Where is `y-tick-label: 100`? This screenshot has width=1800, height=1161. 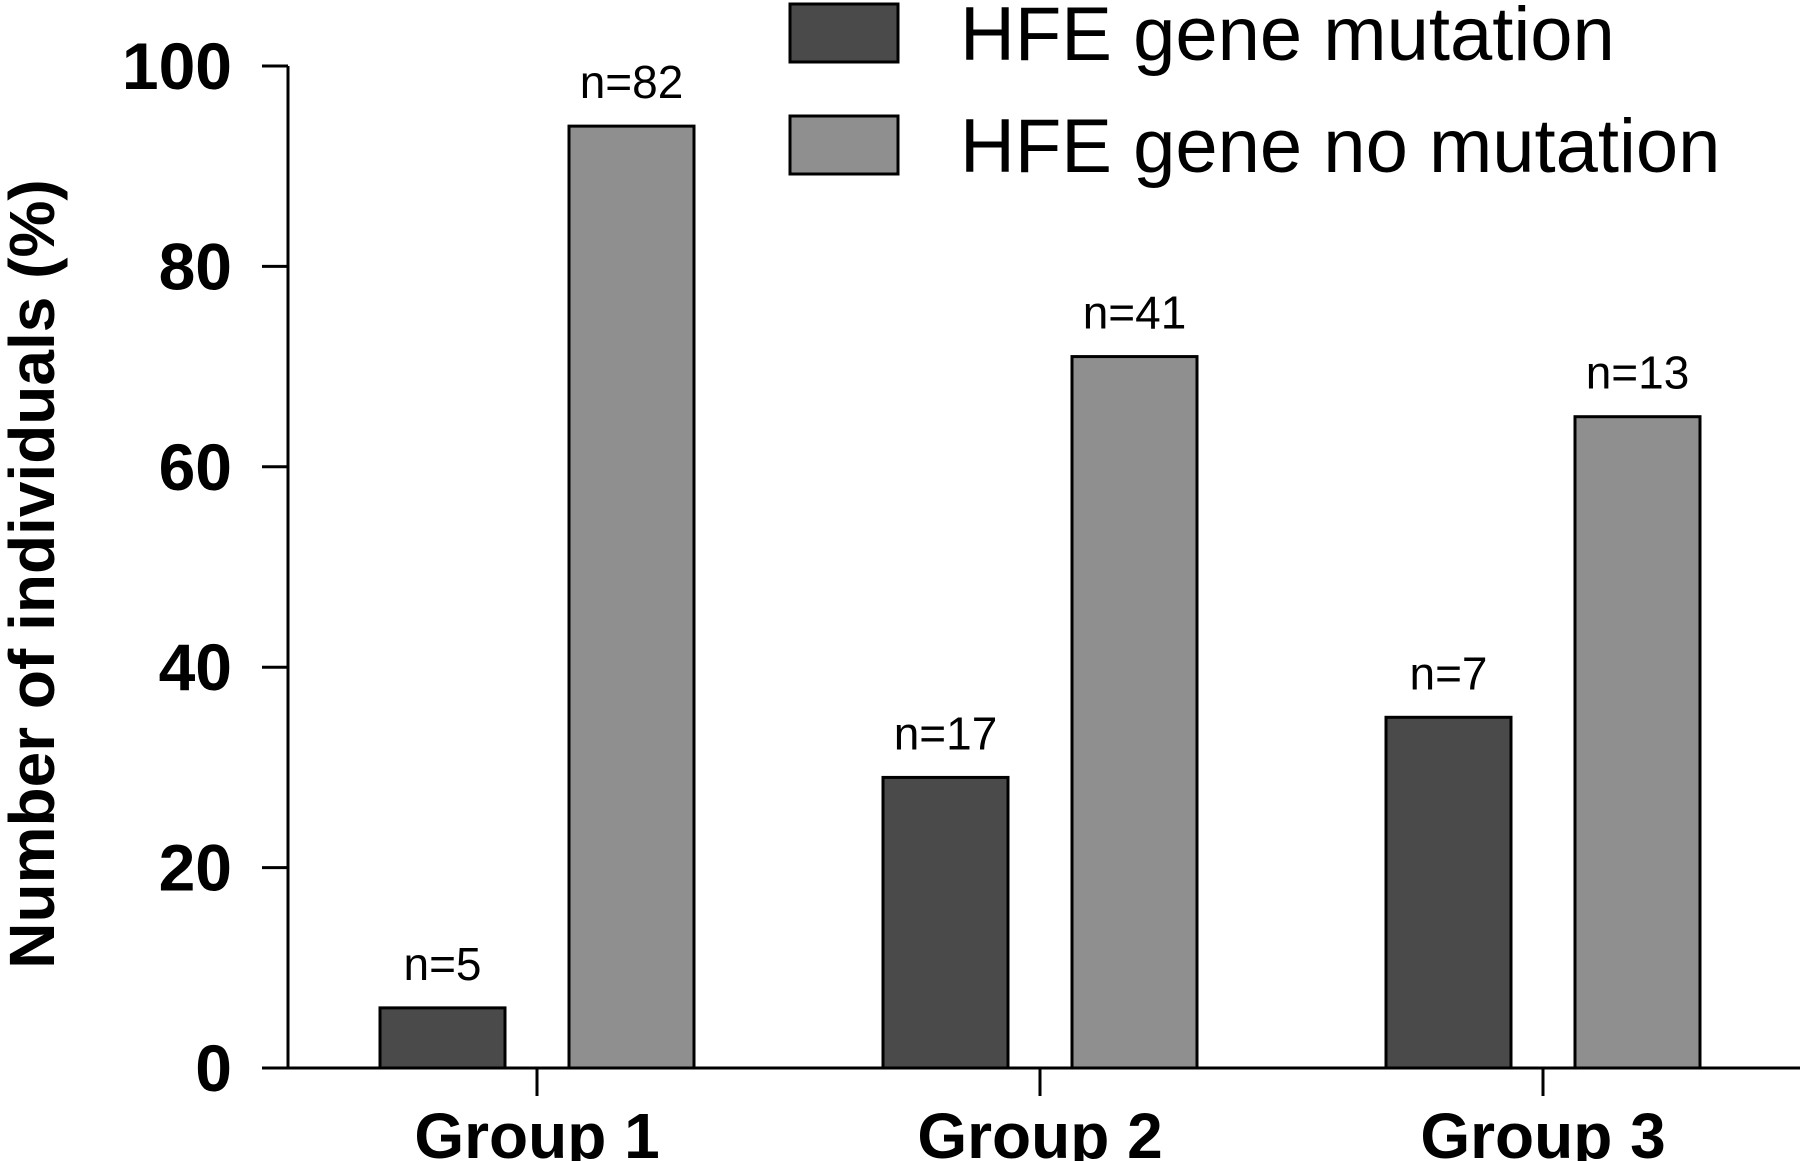
y-tick-label: 100 is located at coordinates (177, 66).